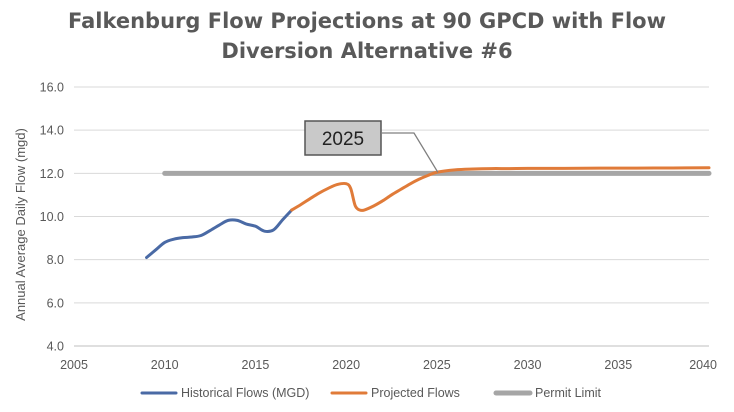 This screenshot has height=412, width=734. I want to click on y-tick-label-0: 4.0, so click(55, 347).